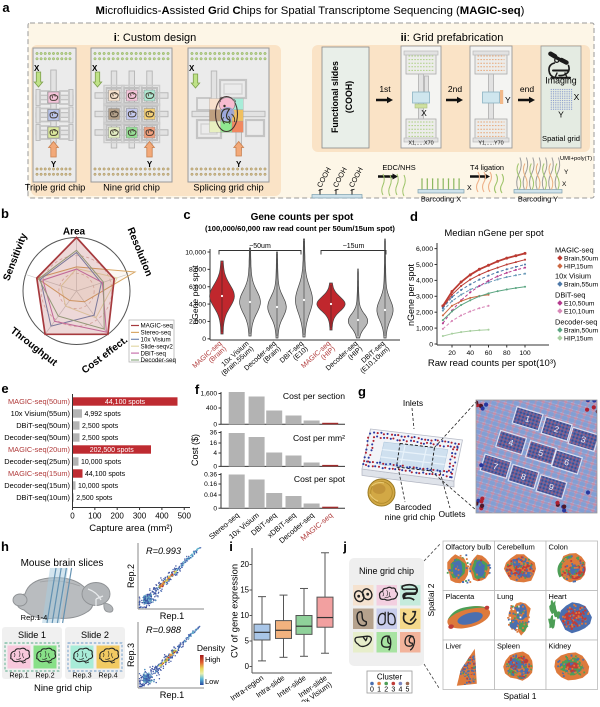 The height and width of the screenshot is (707, 600). What do you see at coordinates (5, 546) in the screenshot?
I see `svg-text: h` at bounding box center [5, 546].